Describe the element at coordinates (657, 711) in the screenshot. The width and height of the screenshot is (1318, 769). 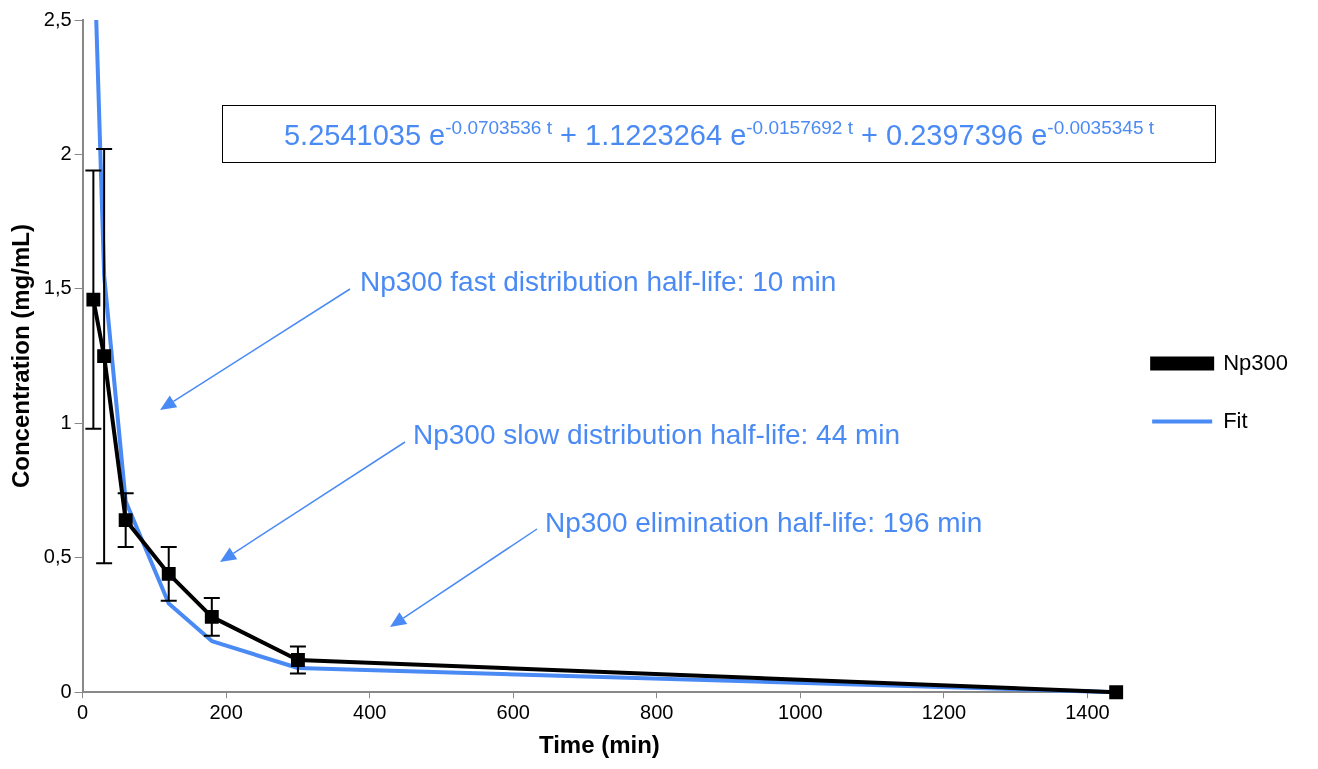
I see `x-tick-label: 800` at that location.